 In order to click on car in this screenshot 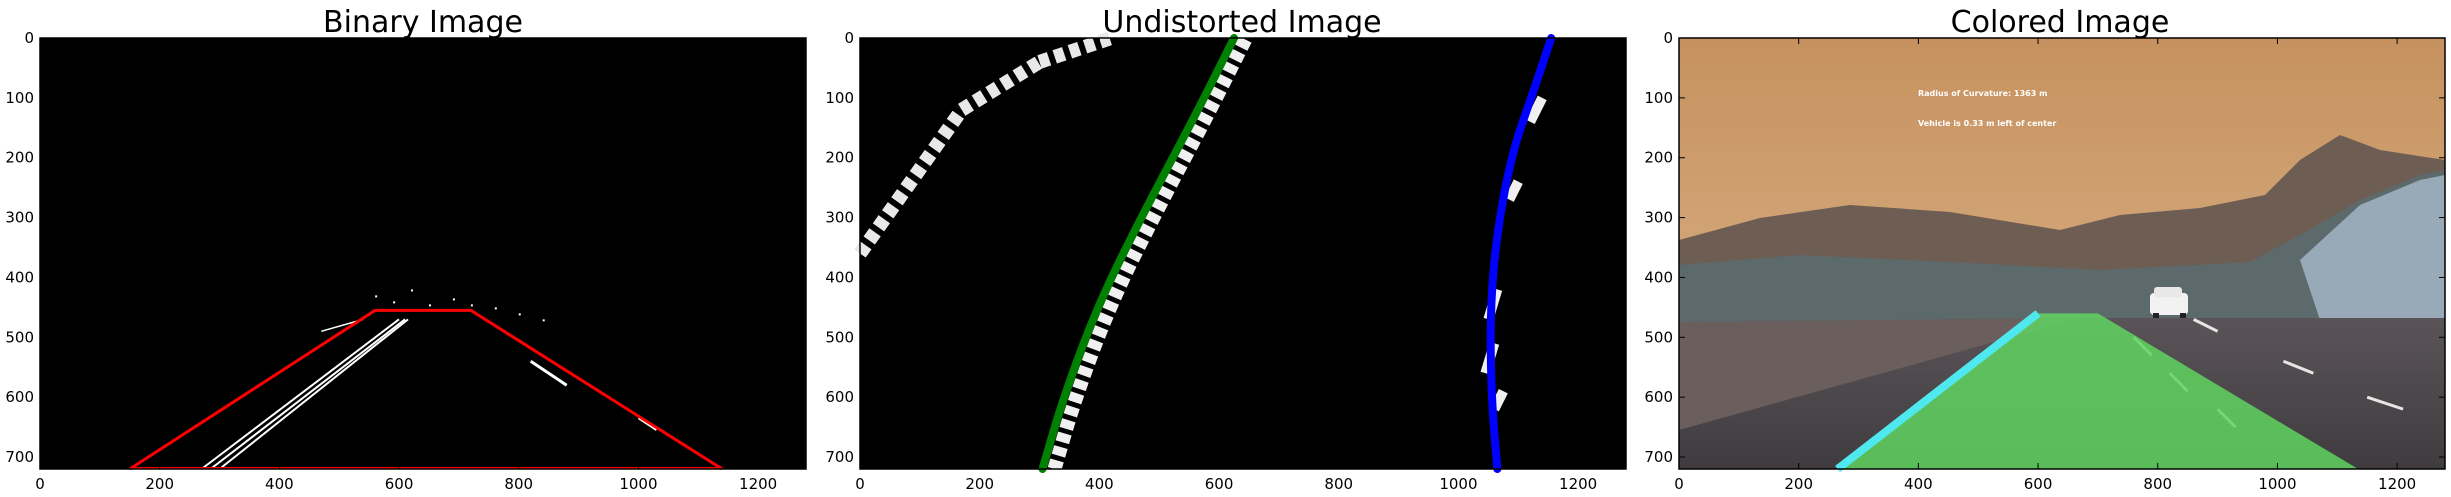, I will do `click(2169, 302)`.